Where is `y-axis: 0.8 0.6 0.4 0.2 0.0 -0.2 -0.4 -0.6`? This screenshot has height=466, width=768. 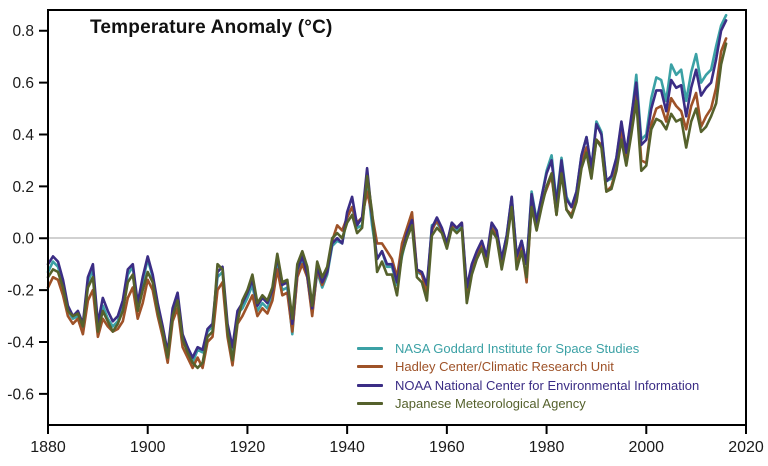 y-axis: 0.8 0.6 0.4 0.2 0.0 -0.2 -0.4 -0.6 is located at coordinates (27, 213).